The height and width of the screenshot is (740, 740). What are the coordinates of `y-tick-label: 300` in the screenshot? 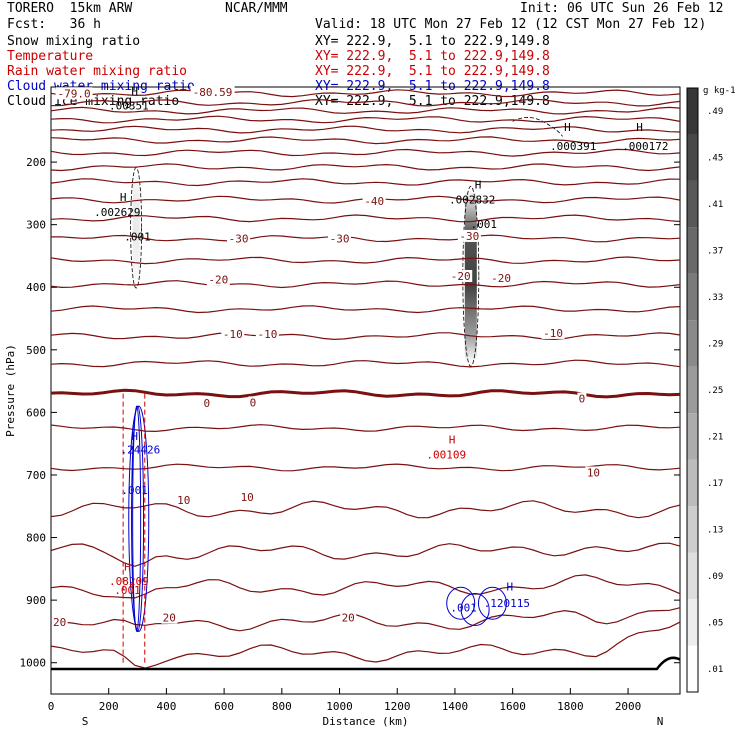 It's located at (36, 225).